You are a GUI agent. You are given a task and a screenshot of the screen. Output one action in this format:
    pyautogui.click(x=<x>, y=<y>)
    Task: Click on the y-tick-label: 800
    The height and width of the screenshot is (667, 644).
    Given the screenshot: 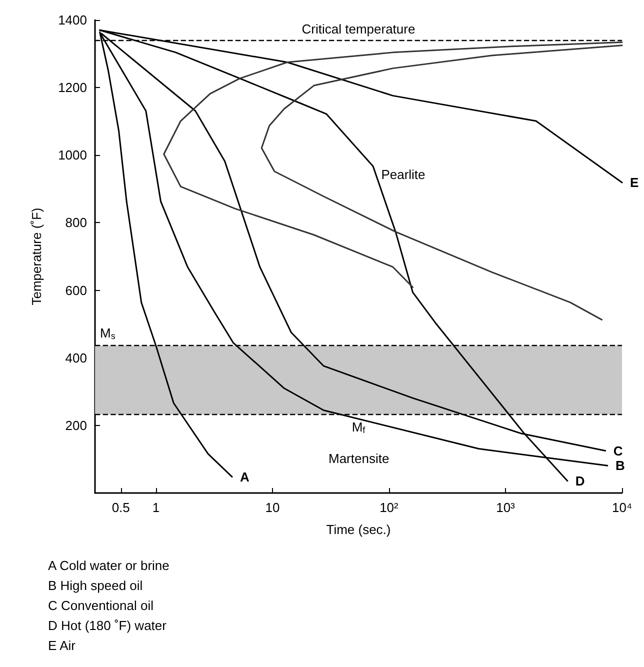 What is the action you would take?
    pyautogui.click(x=76, y=222)
    